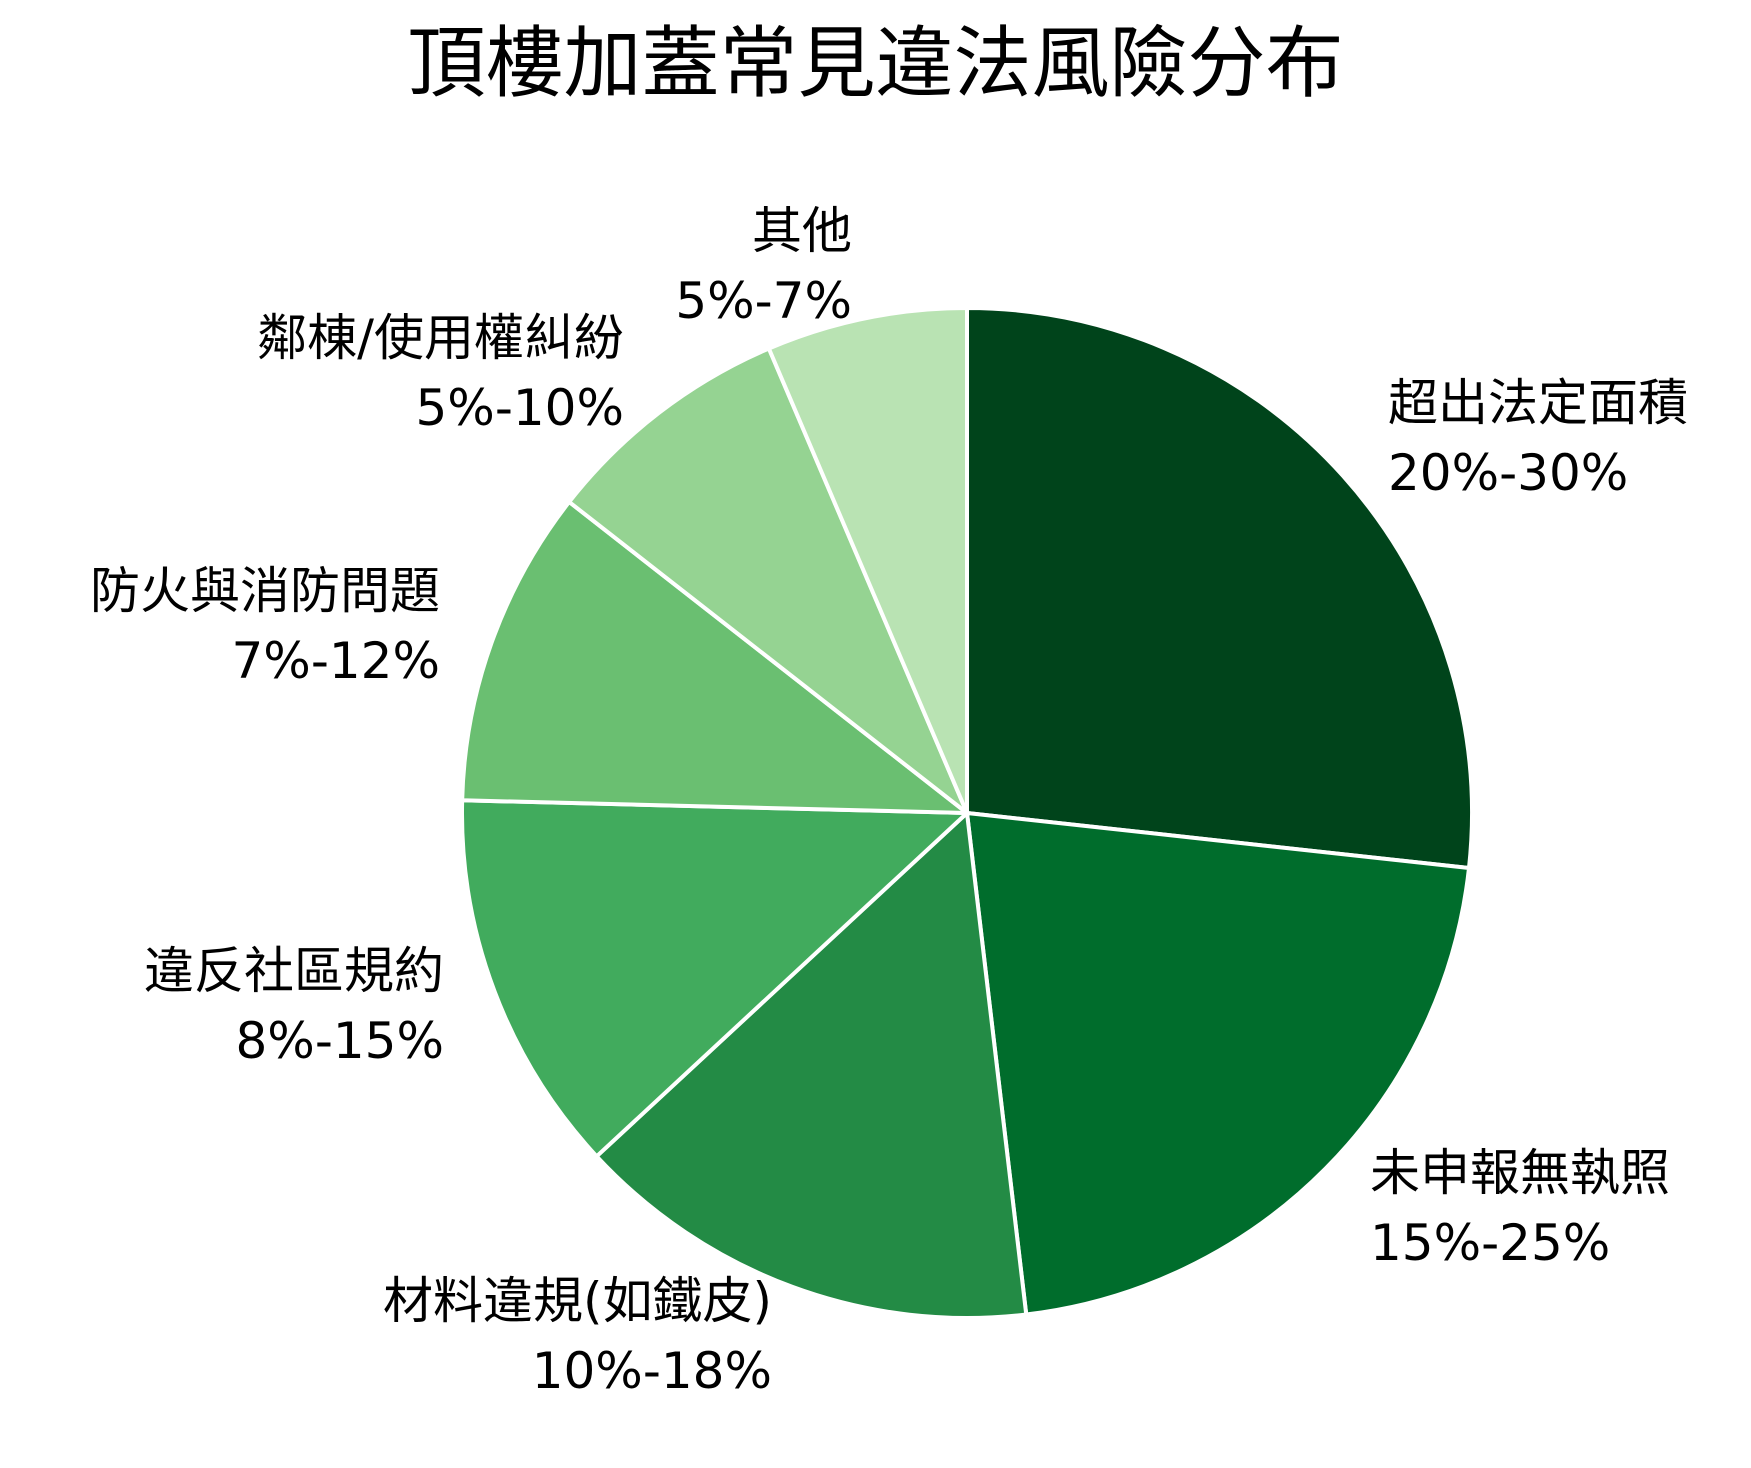 This screenshot has width=1751, height=1468. What do you see at coordinates (340, 1041) in the screenshot?
I see `slice-range-label-4: 8%-15%` at bounding box center [340, 1041].